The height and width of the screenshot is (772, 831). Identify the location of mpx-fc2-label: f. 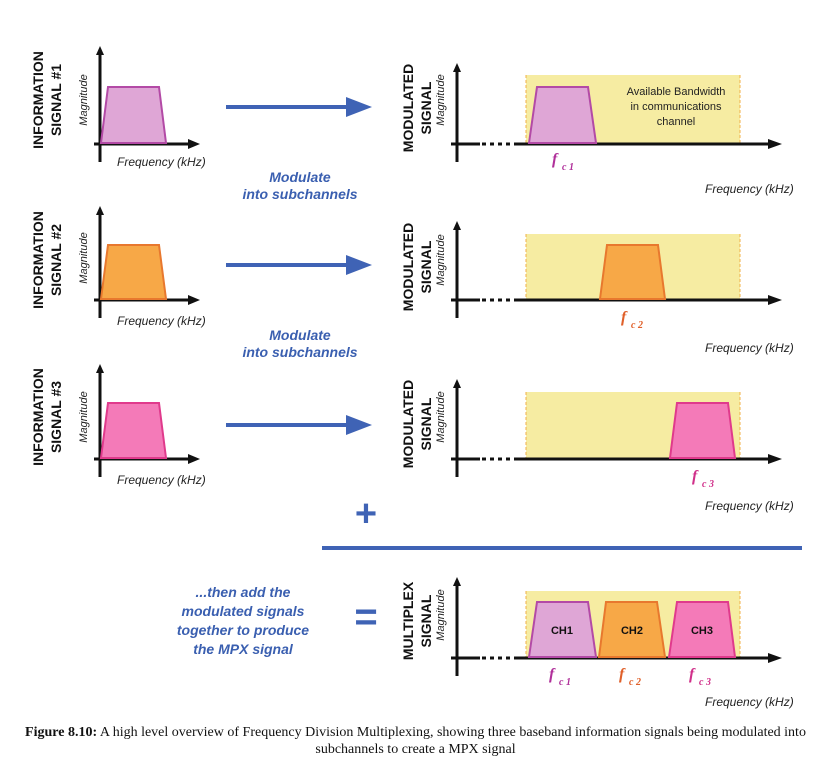
(622, 674).